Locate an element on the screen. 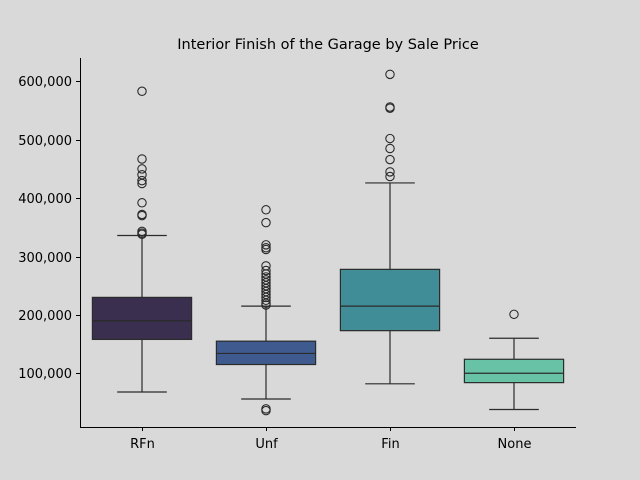  y-tick-label: 200,000 is located at coordinates (45, 316).